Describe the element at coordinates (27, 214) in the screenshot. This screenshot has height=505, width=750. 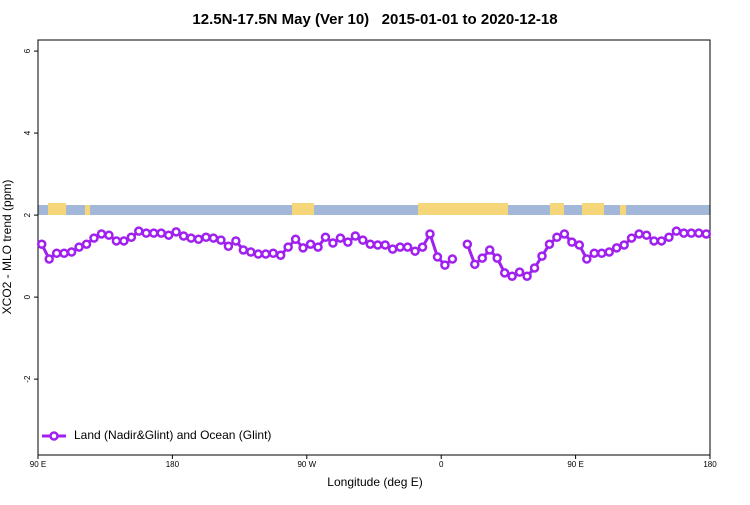
I see `y-tick-label: 2` at that location.